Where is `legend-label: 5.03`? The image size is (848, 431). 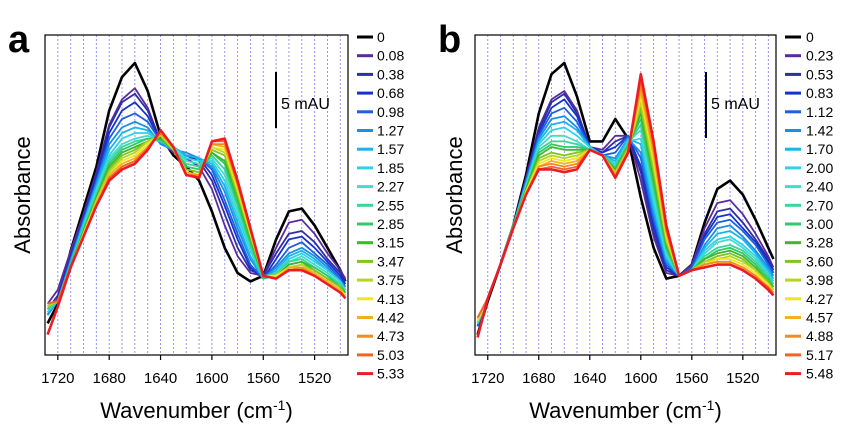 legend-label: 5.03 is located at coordinates (390, 355).